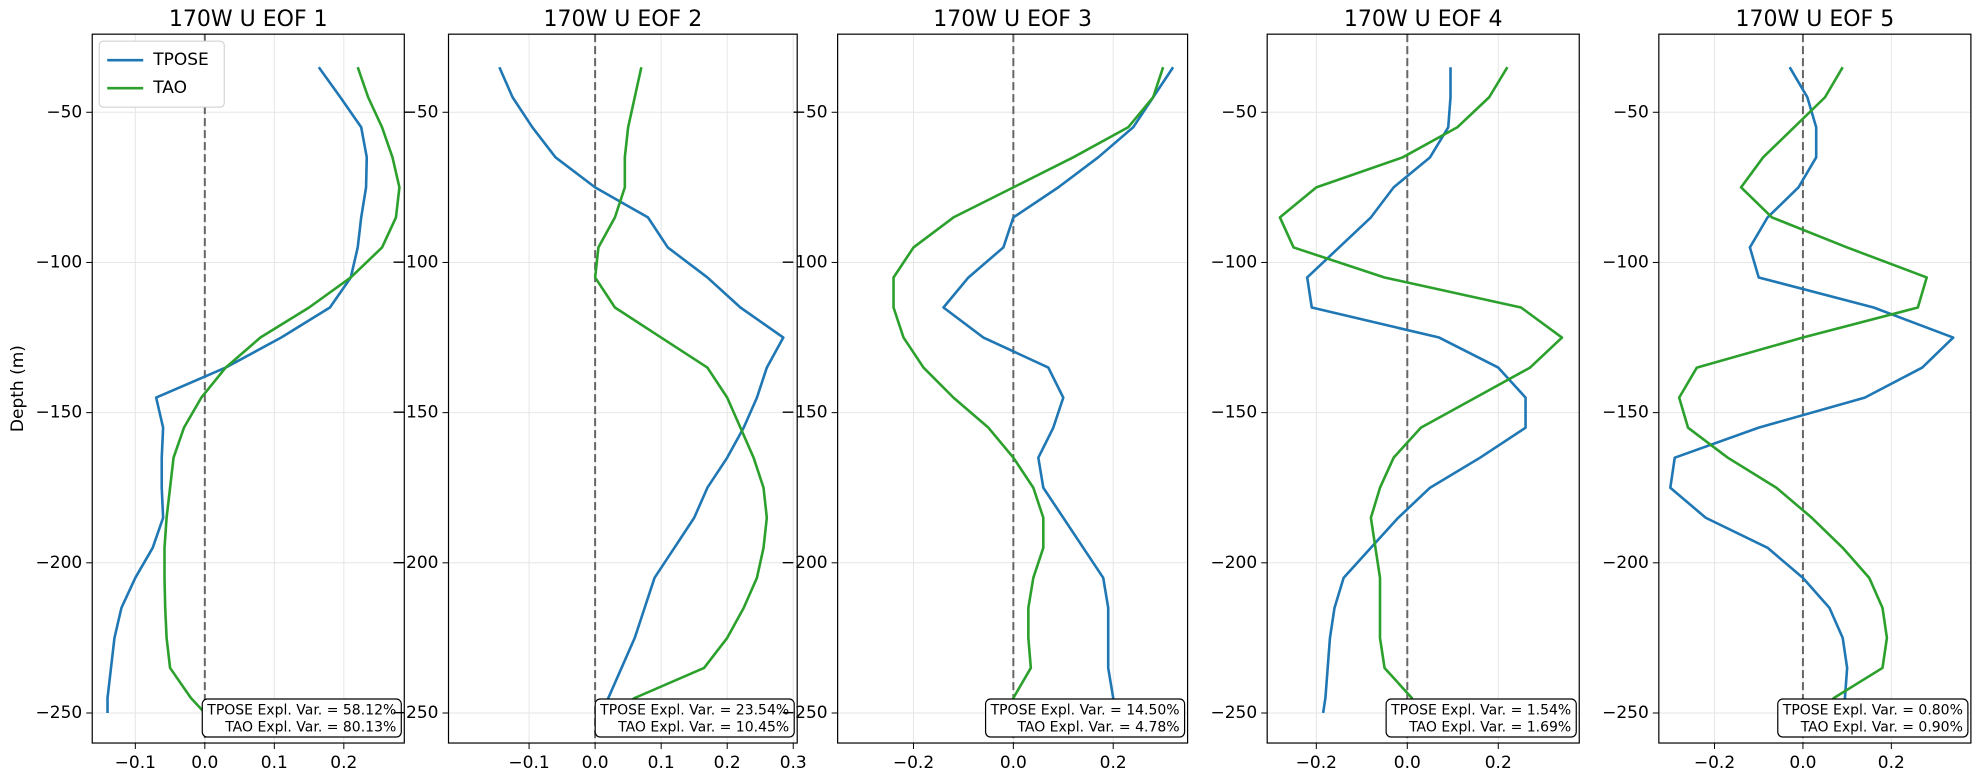 The width and height of the screenshot is (1981, 781). I want to click on subplot-title: 170W U EOF 3, so click(1012, 19).